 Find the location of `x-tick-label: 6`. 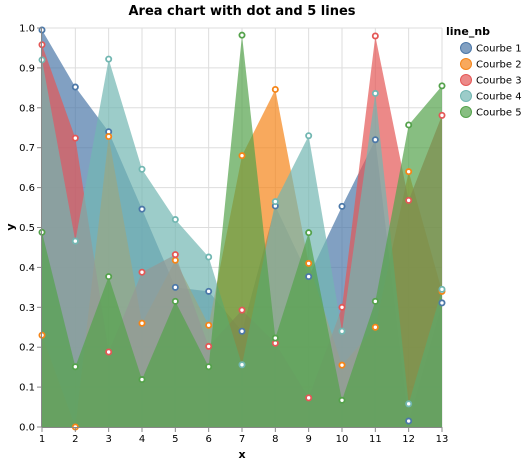

x-tick-label: 6 is located at coordinates (208, 439).